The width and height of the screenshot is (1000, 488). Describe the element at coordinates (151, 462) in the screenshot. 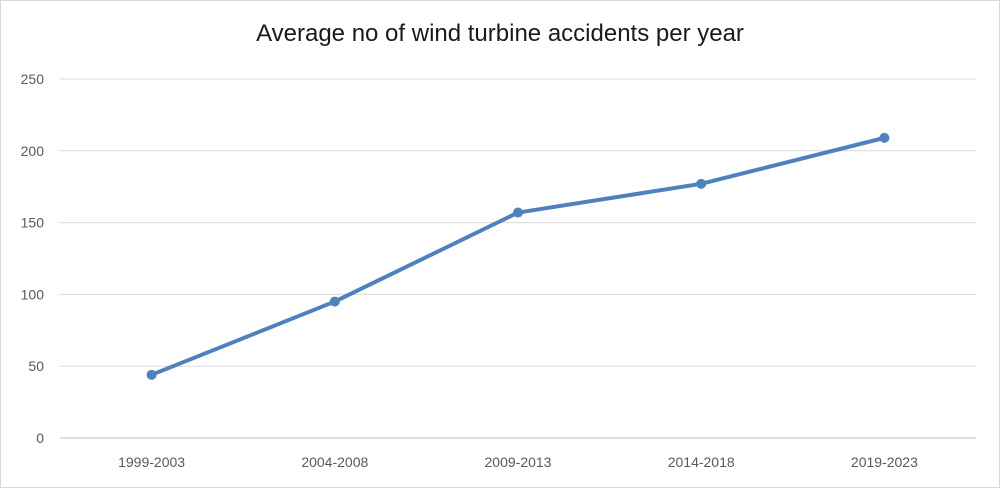

I see `x-tick-label: 1999-2003` at that location.